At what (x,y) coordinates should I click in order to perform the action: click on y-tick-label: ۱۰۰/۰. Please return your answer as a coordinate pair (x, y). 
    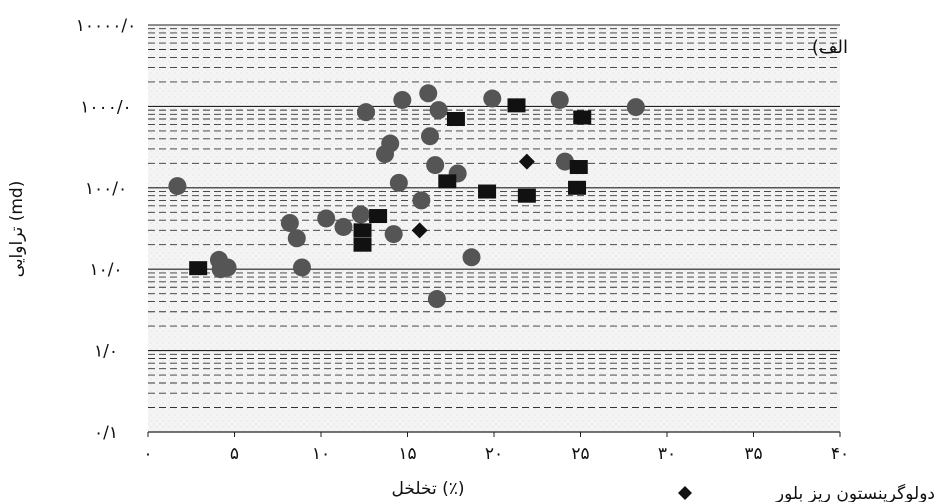
    Looking at the image, I should click on (106, 189).